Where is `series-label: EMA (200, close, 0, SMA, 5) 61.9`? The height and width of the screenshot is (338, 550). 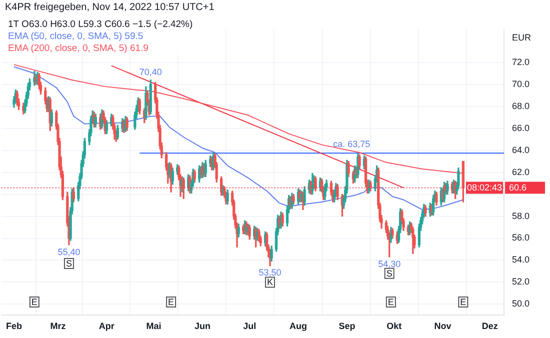 series-label: EMA (200, close, 0, SMA, 5) 61.9 is located at coordinates (79, 49).